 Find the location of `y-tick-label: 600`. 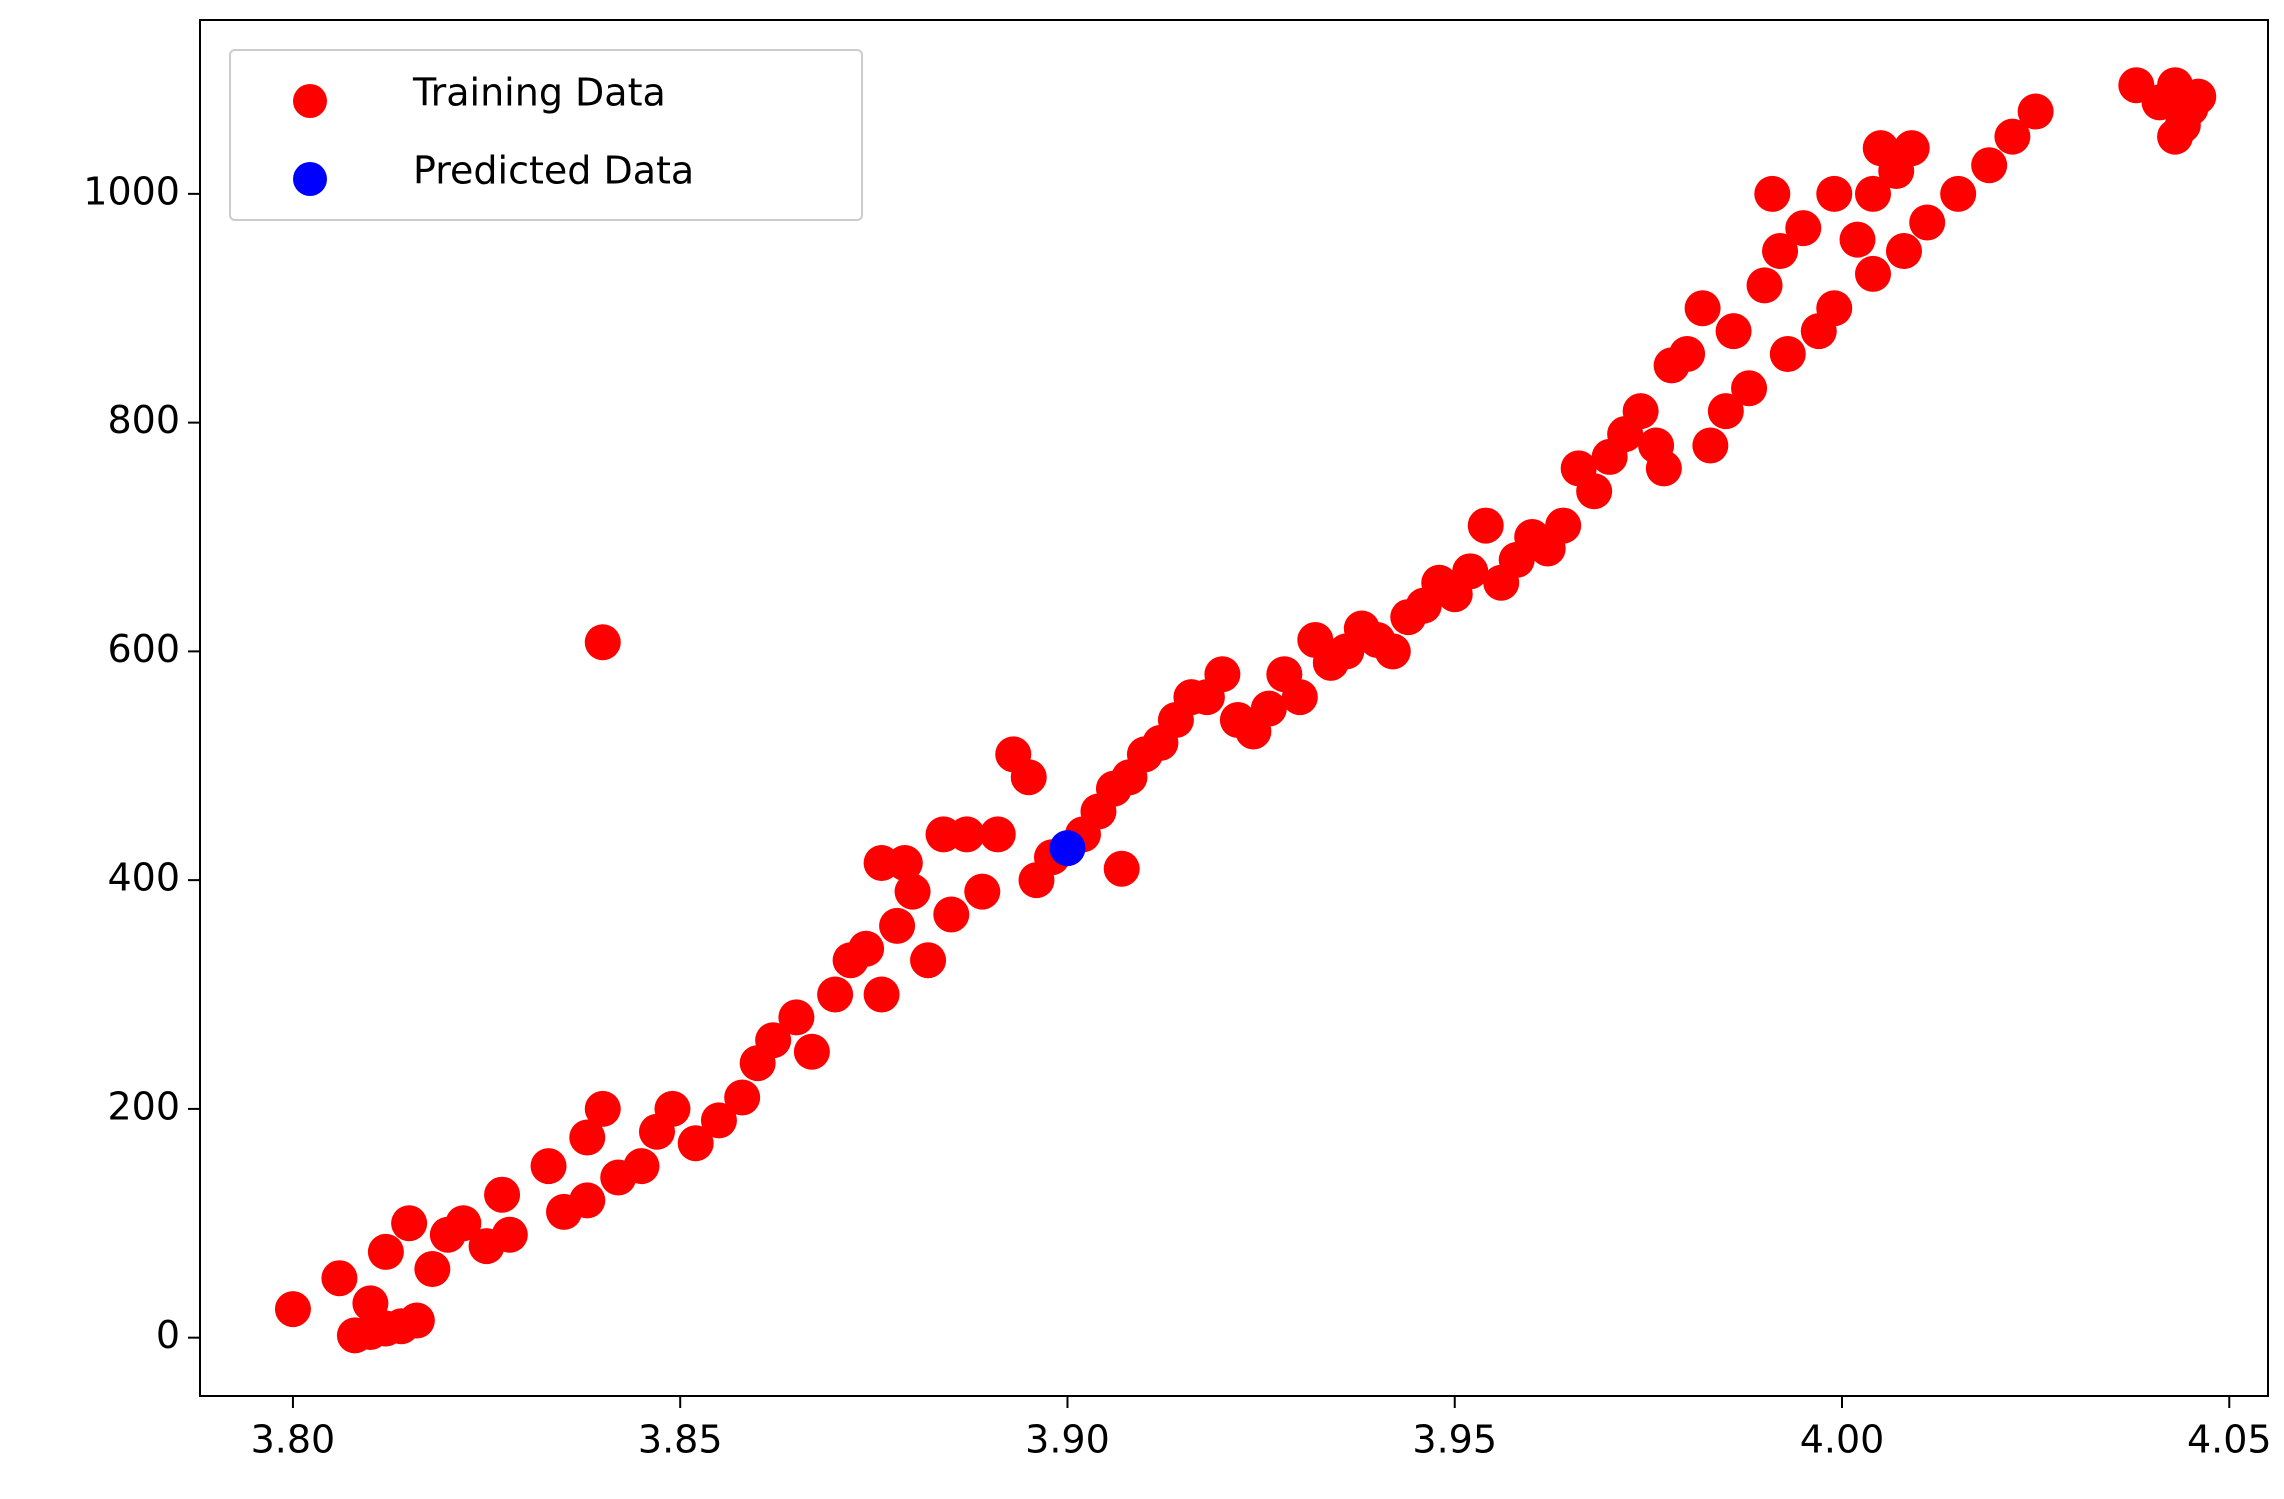

y-tick-label: 600 is located at coordinates (143, 649).